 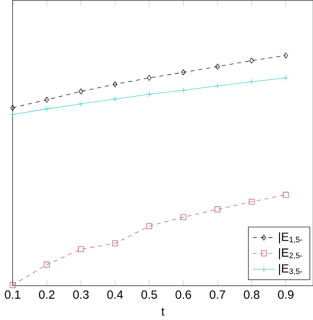 I want to click on x-tick-label: 0.7, so click(x=217, y=294).